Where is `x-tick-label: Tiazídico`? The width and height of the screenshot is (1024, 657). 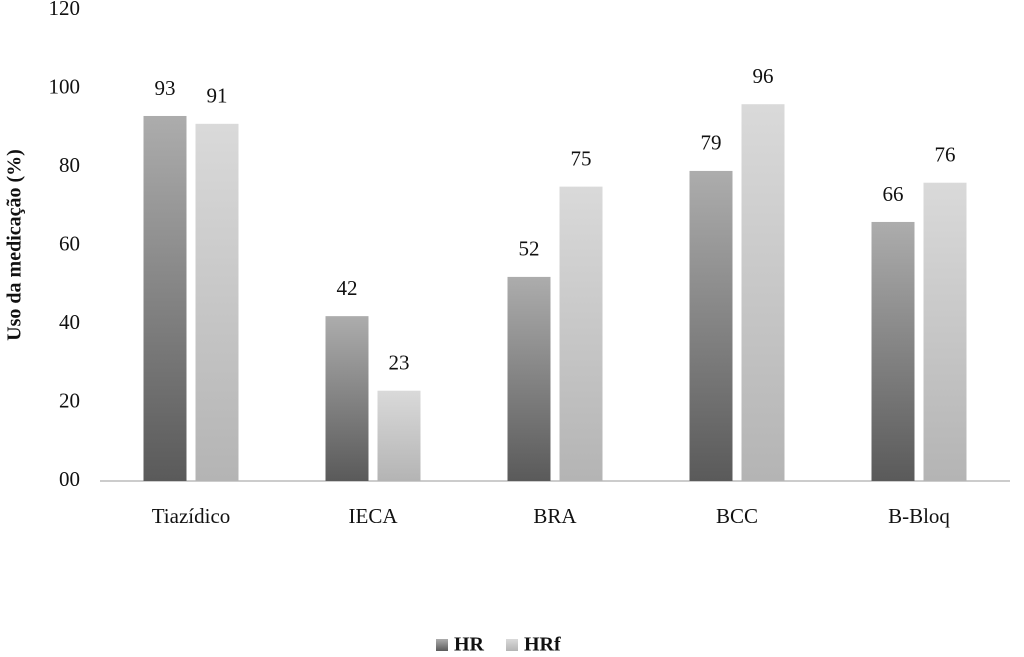 x-tick-label: Tiazídico is located at coordinates (191, 516).